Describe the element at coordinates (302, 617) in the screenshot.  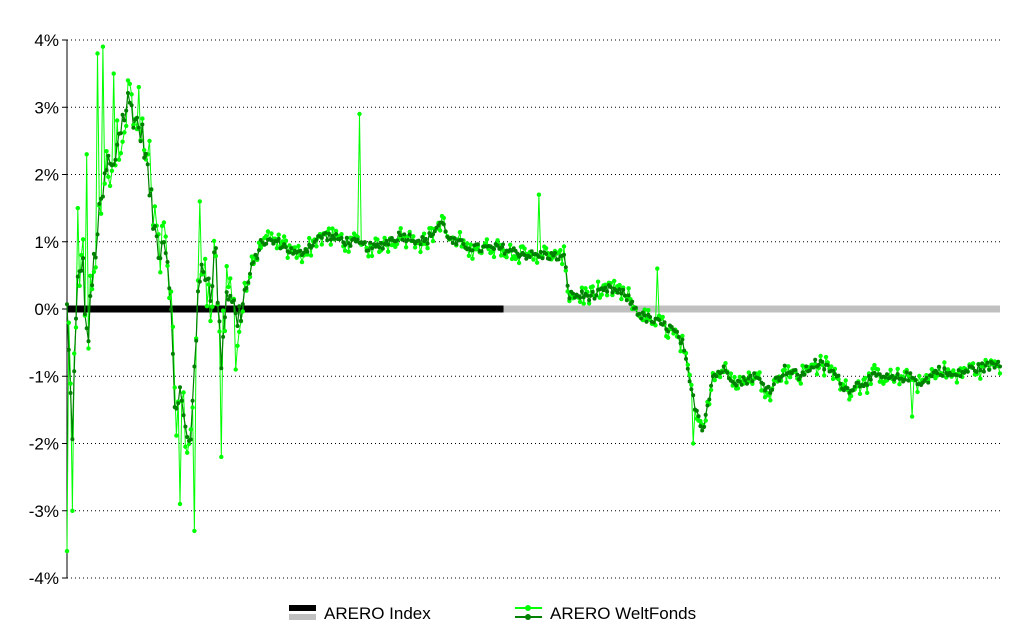
I see `legend-swatch-index-grey` at that location.